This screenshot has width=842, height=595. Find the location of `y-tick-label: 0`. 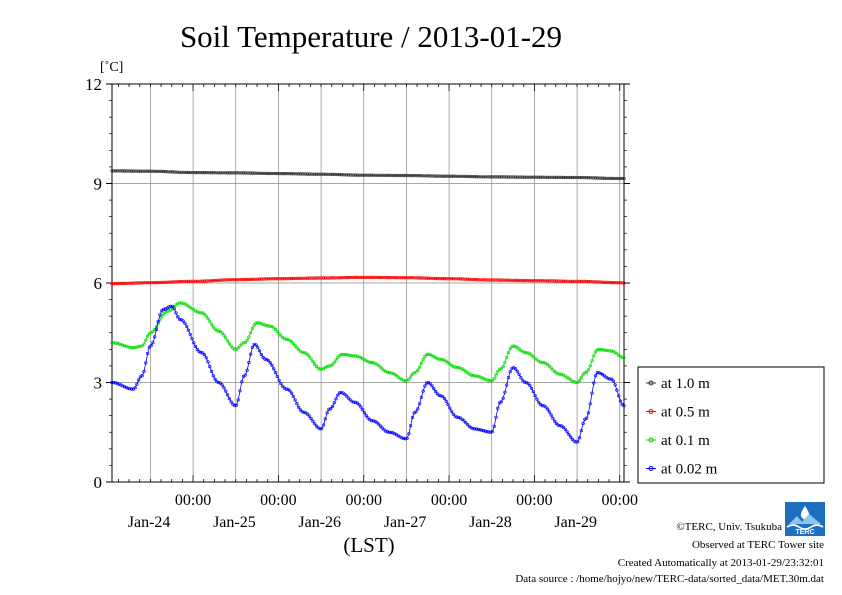

y-tick-label: 0 is located at coordinates (98, 482).